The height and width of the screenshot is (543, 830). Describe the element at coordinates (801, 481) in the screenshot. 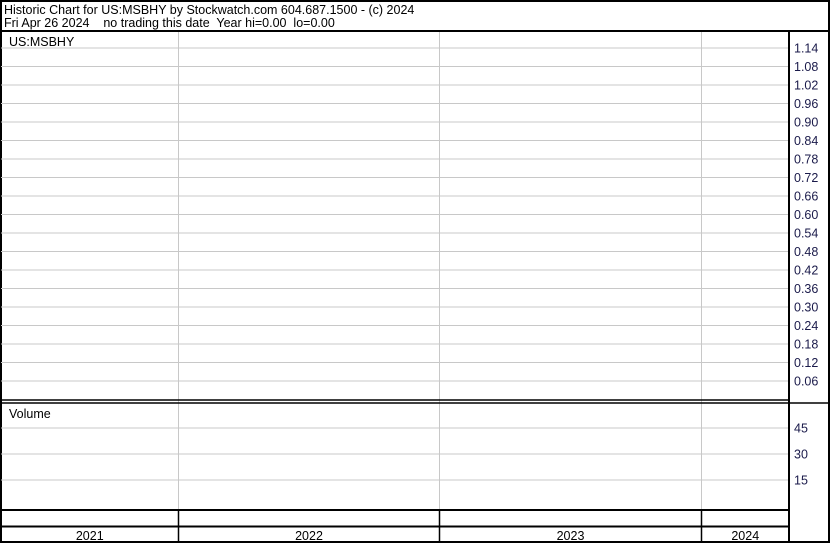

I see `volume-tick-label: 15` at that location.